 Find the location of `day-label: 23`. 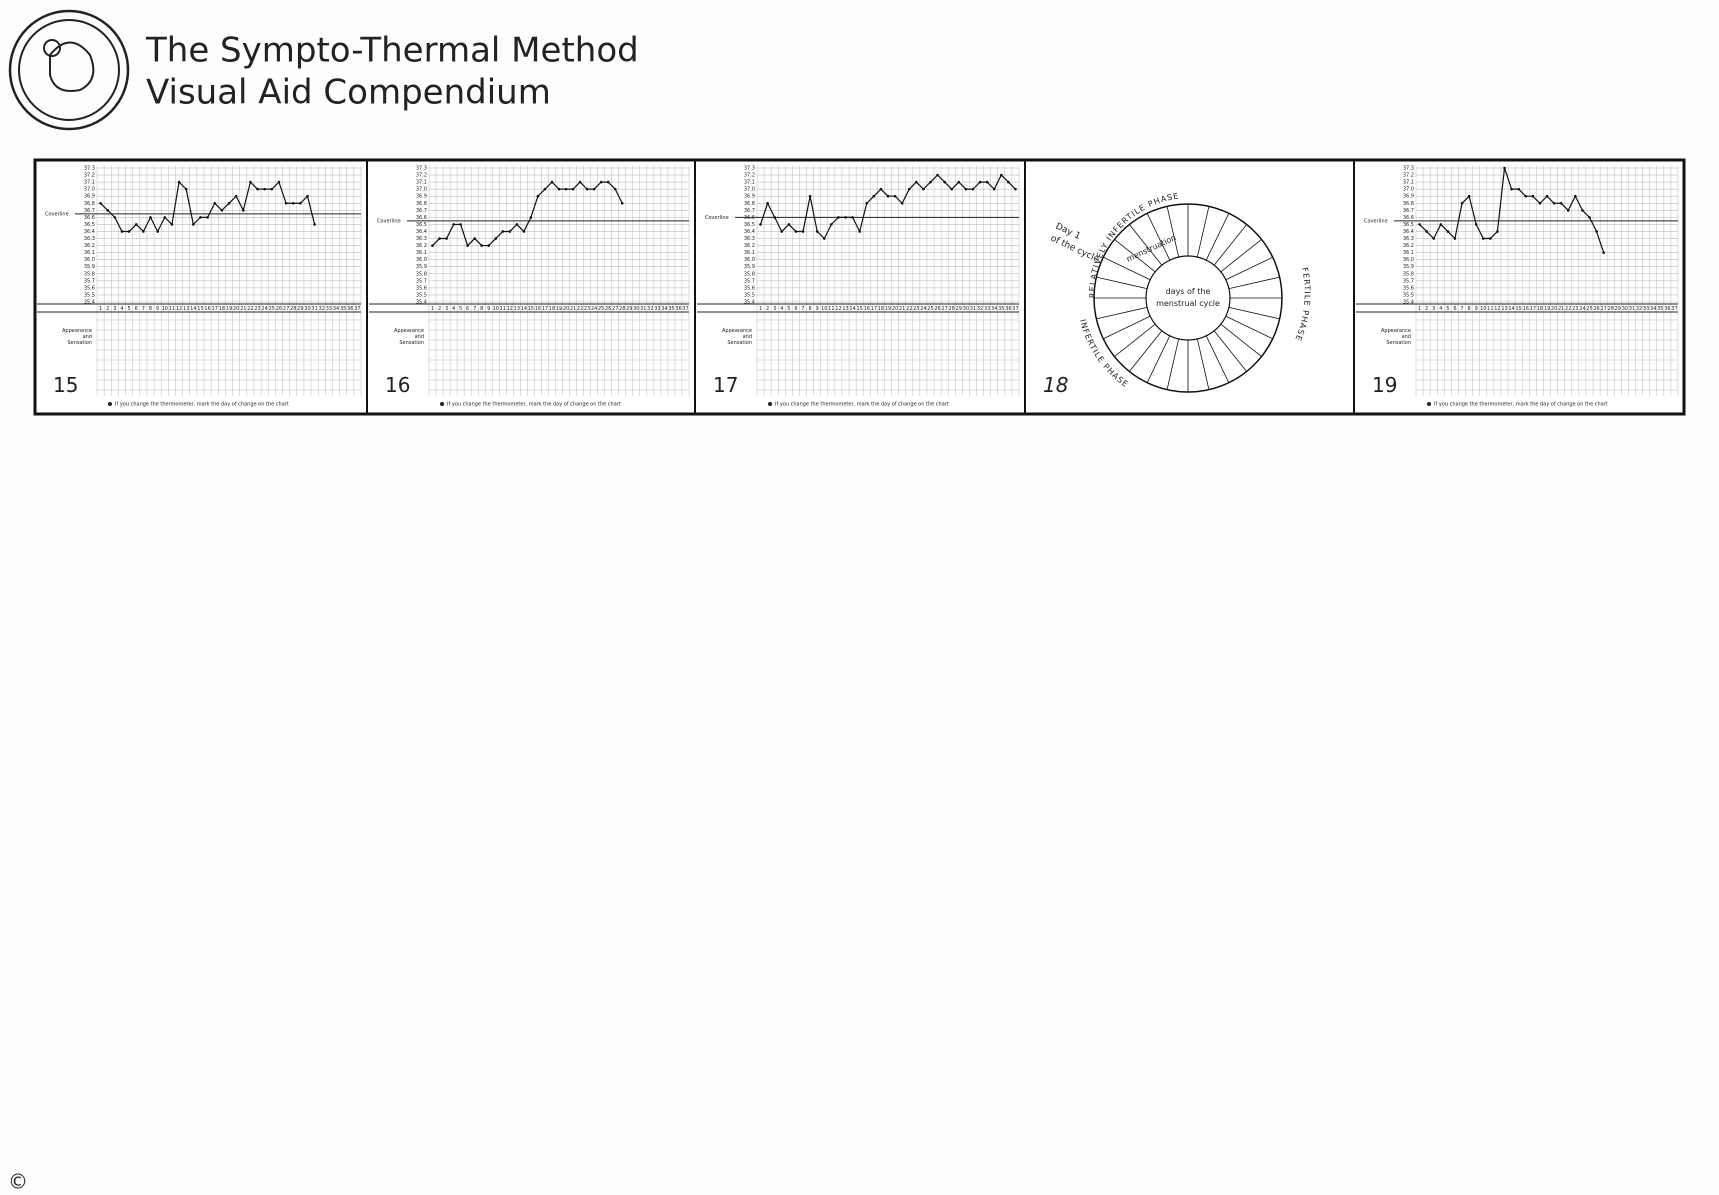

day-label: 23 is located at coordinates (1575, 309).